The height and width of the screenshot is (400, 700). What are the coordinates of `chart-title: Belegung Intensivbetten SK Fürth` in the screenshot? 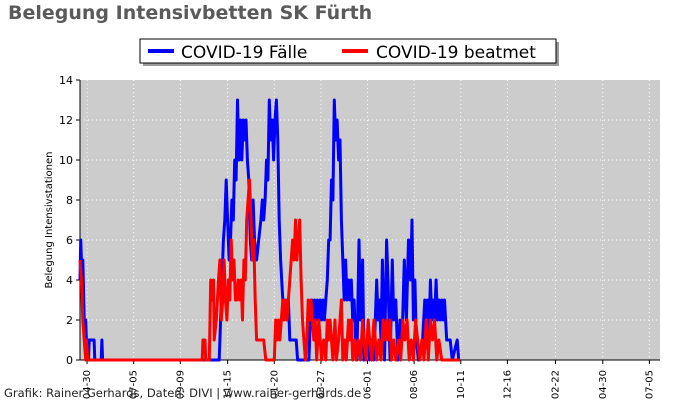 It's located at (190, 13).